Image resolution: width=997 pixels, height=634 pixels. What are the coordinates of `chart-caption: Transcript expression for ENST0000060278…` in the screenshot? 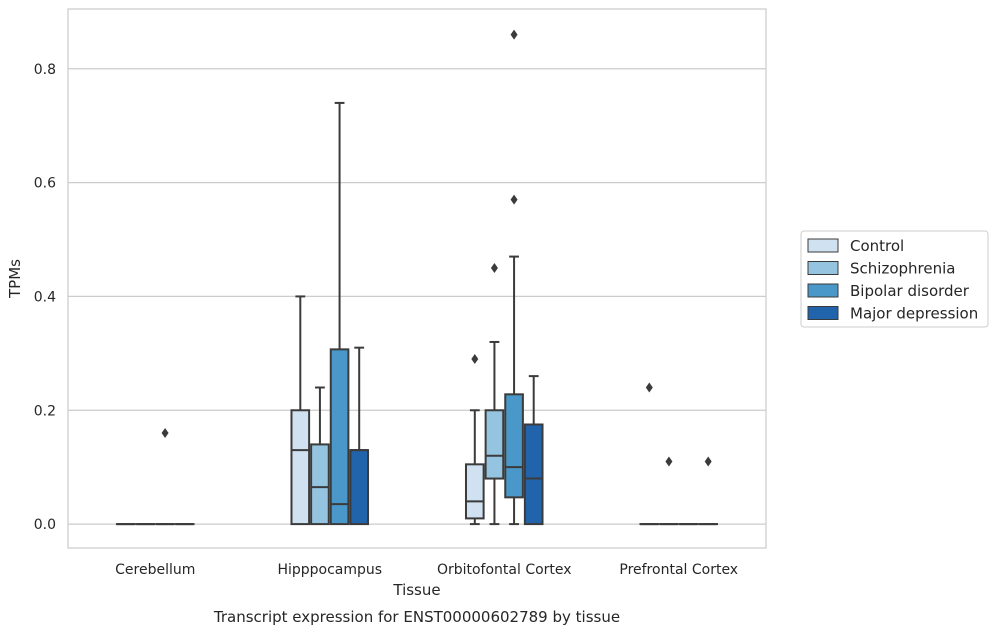 It's located at (416, 617).